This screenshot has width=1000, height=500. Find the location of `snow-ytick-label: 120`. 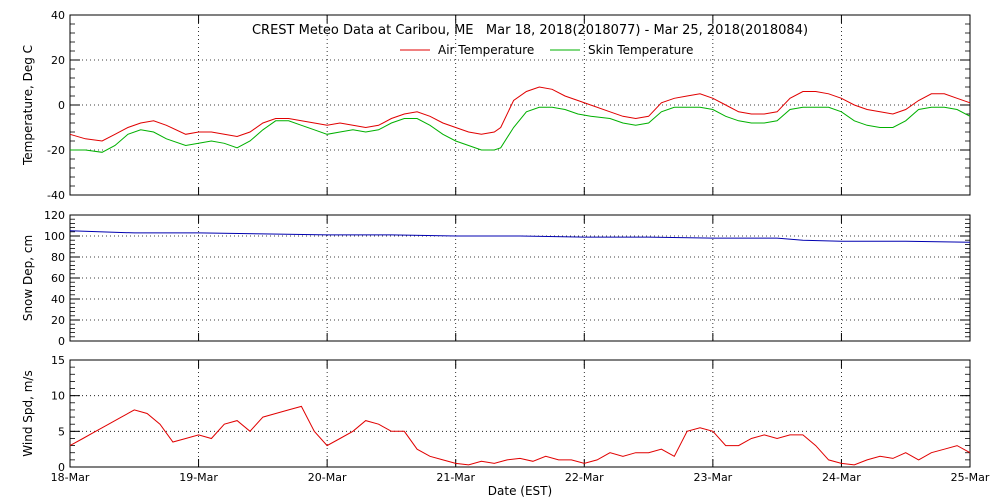

snow-ytick-label: 120 is located at coordinates (54, 215).